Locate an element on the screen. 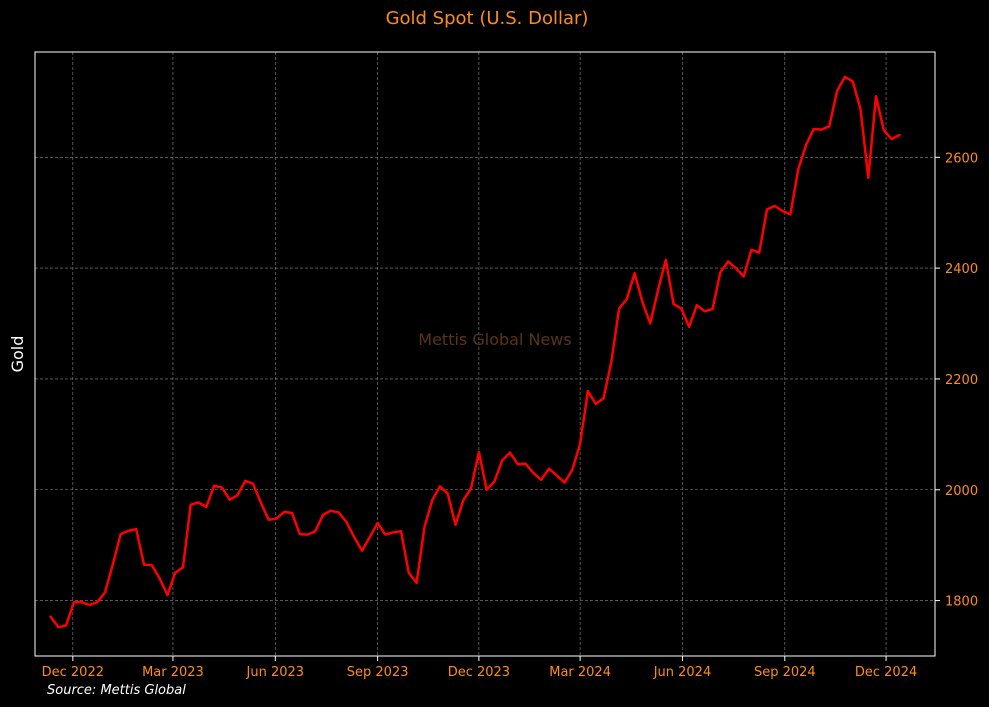  y-tick-label: 1800 is located at coordinates (961, 602).